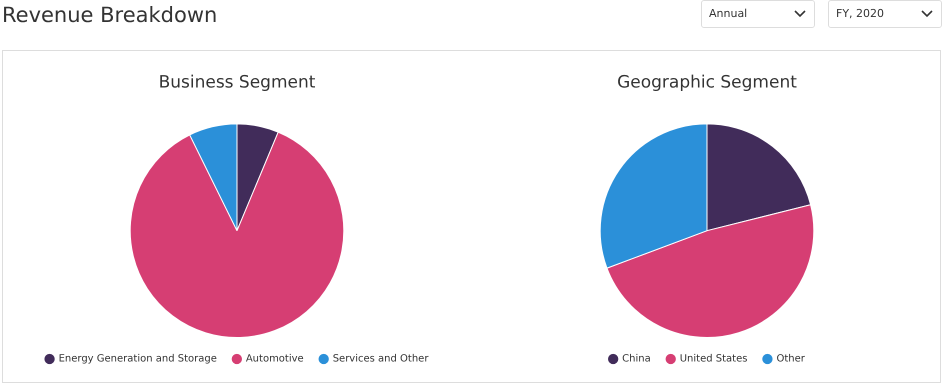 This screenshot has height=386, width=945. Describe the element at coordinates (137, 359) in the screenshot. I see `legend-label: Energy Generation and Storage` at that location.